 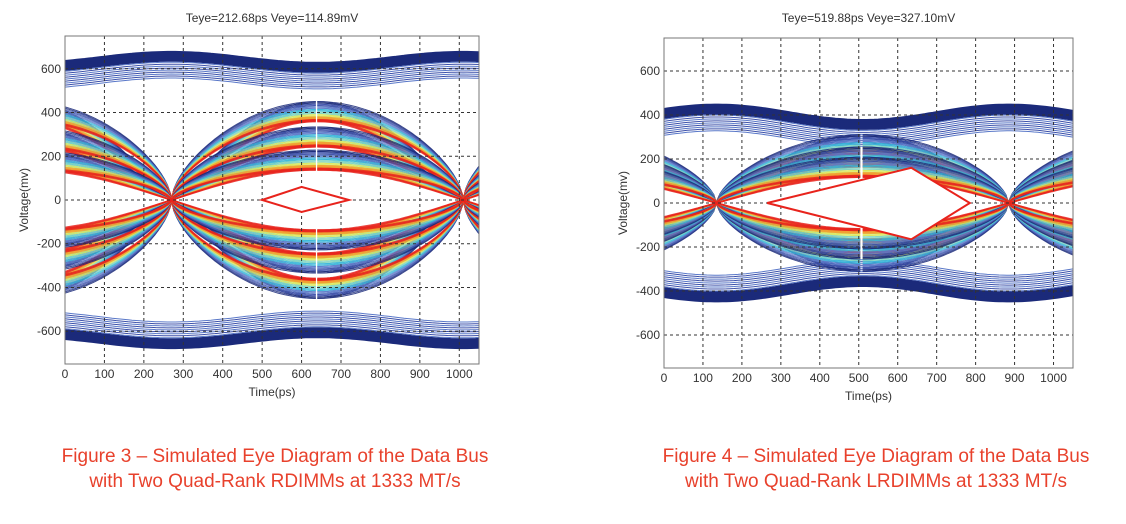 I want to click on y-tick-label: -600, so click(x=49, y=331).